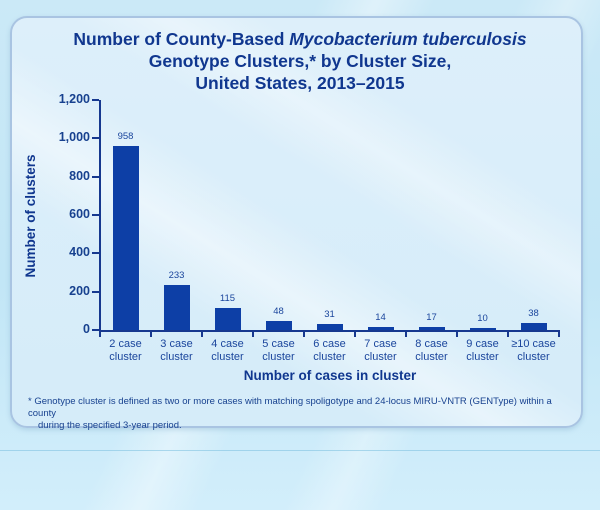  I want to click on x-category-label: 5 case cluster, so click(279, 351).